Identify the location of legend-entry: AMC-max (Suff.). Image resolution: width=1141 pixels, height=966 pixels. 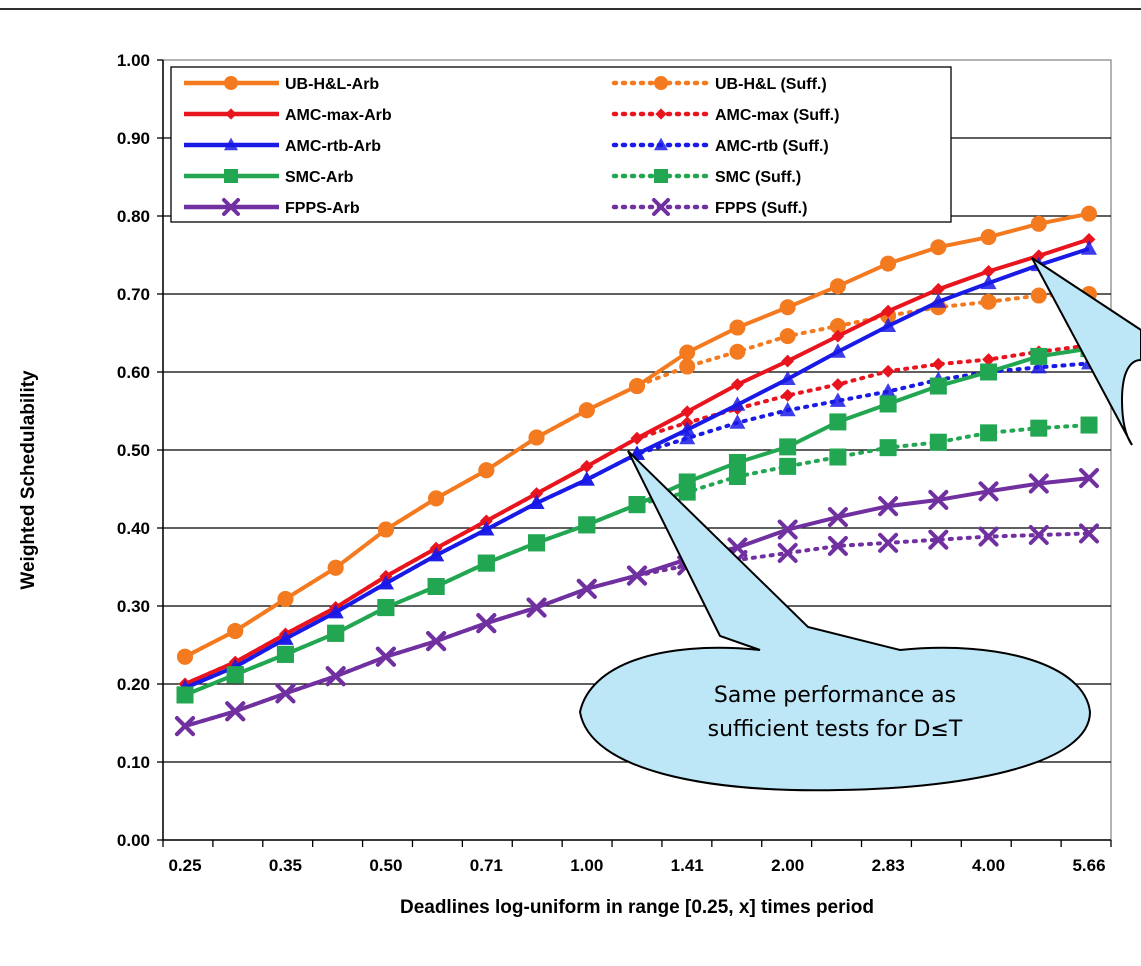
(725, 115).